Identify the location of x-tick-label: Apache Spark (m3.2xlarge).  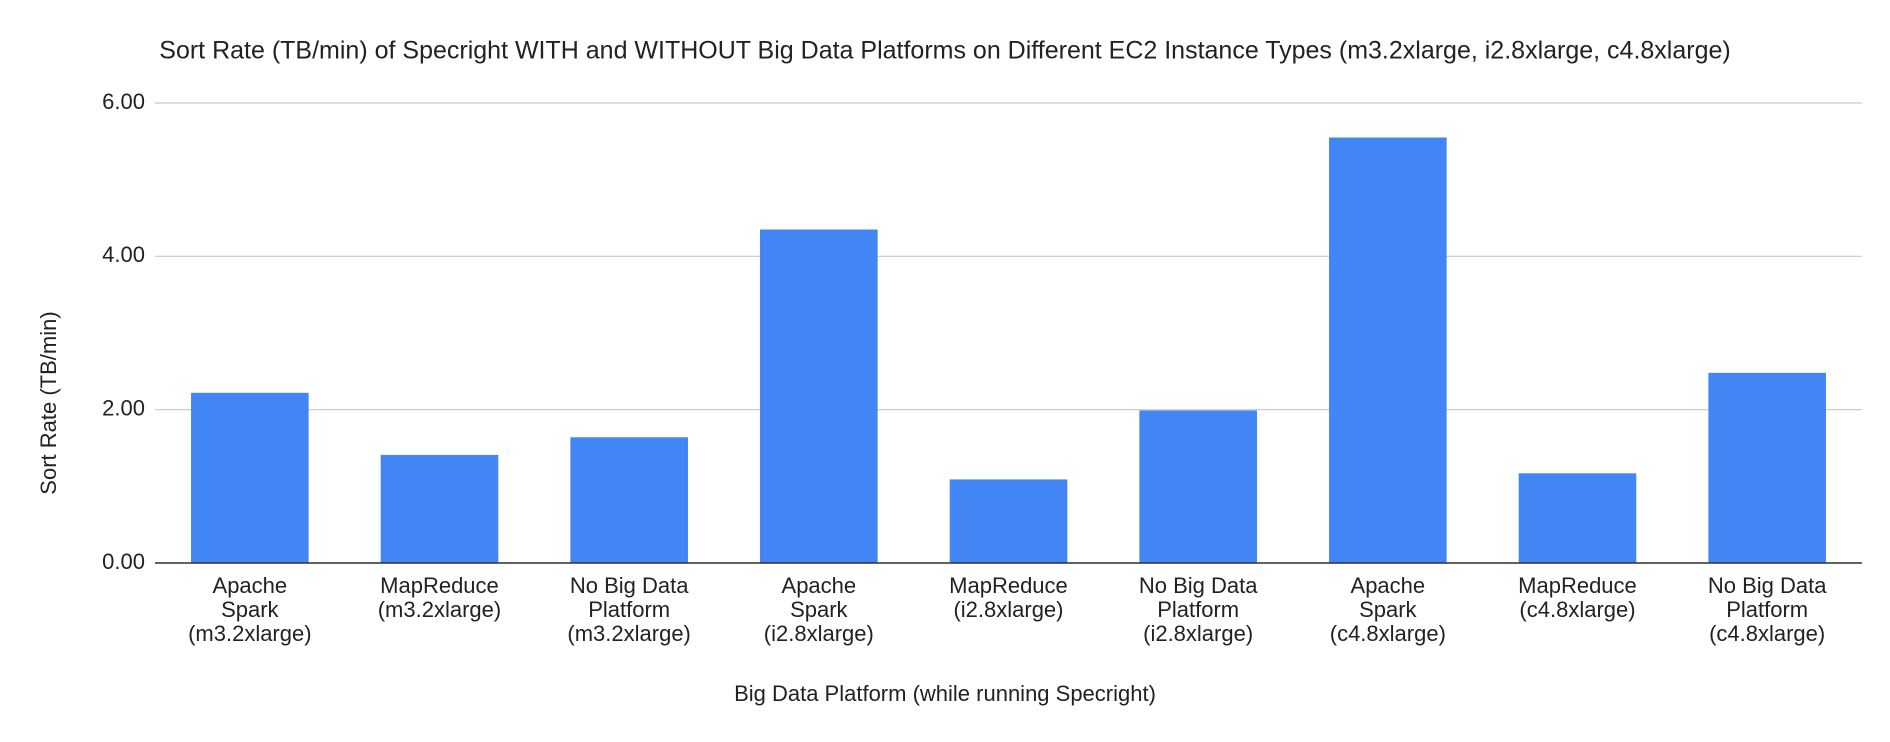
(250, 609).